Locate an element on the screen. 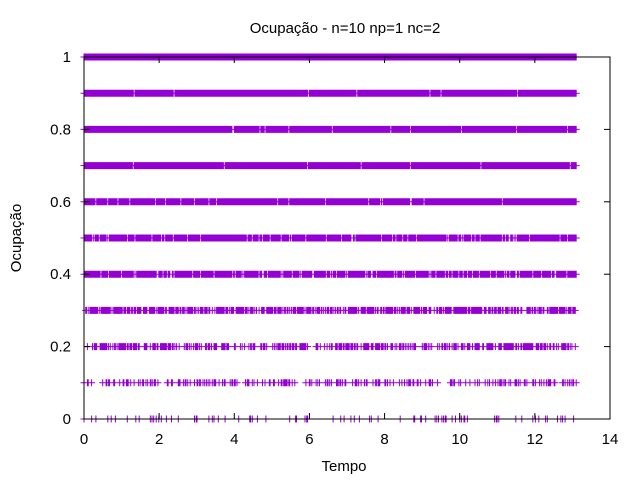 The image size is (640, 480). series-level-0.1 is located at coordinates (330, 383).